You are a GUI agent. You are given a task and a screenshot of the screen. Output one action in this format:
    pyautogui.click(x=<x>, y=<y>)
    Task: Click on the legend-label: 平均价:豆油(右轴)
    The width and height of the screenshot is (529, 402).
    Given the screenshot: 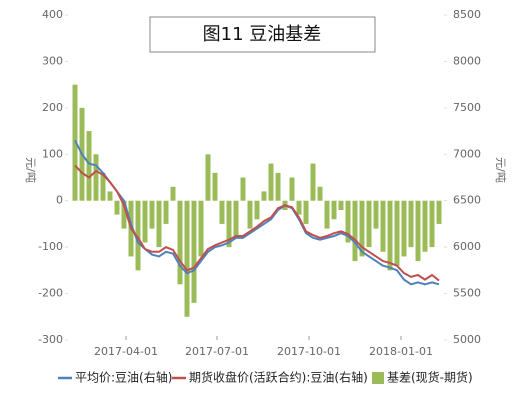 What is the action you would take?
    pyautogui.click(x=123, y=377)
    